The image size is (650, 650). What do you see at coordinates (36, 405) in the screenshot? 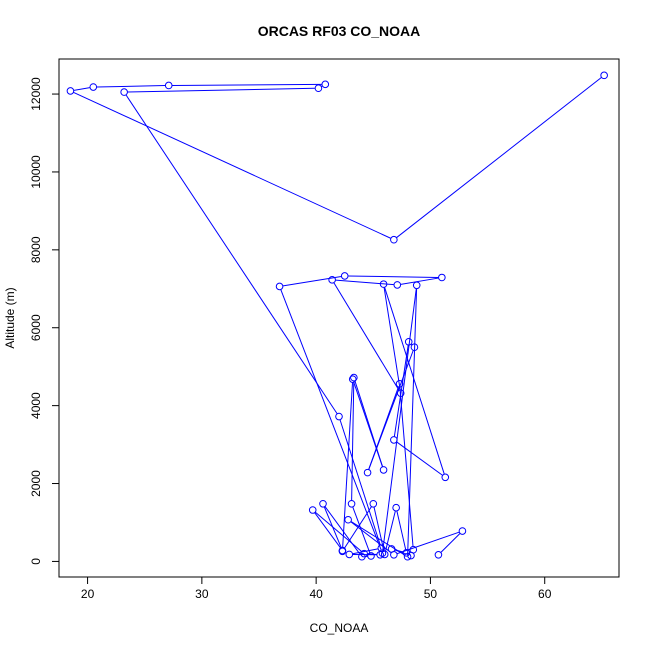
I see `y-tick-label: 4000` at bounding box center [36, 405].